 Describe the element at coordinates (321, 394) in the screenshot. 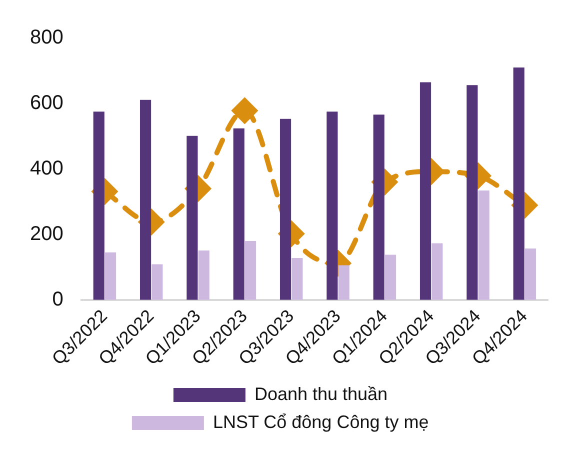

I see `legend-label: Doanh thu thuần` at that location.